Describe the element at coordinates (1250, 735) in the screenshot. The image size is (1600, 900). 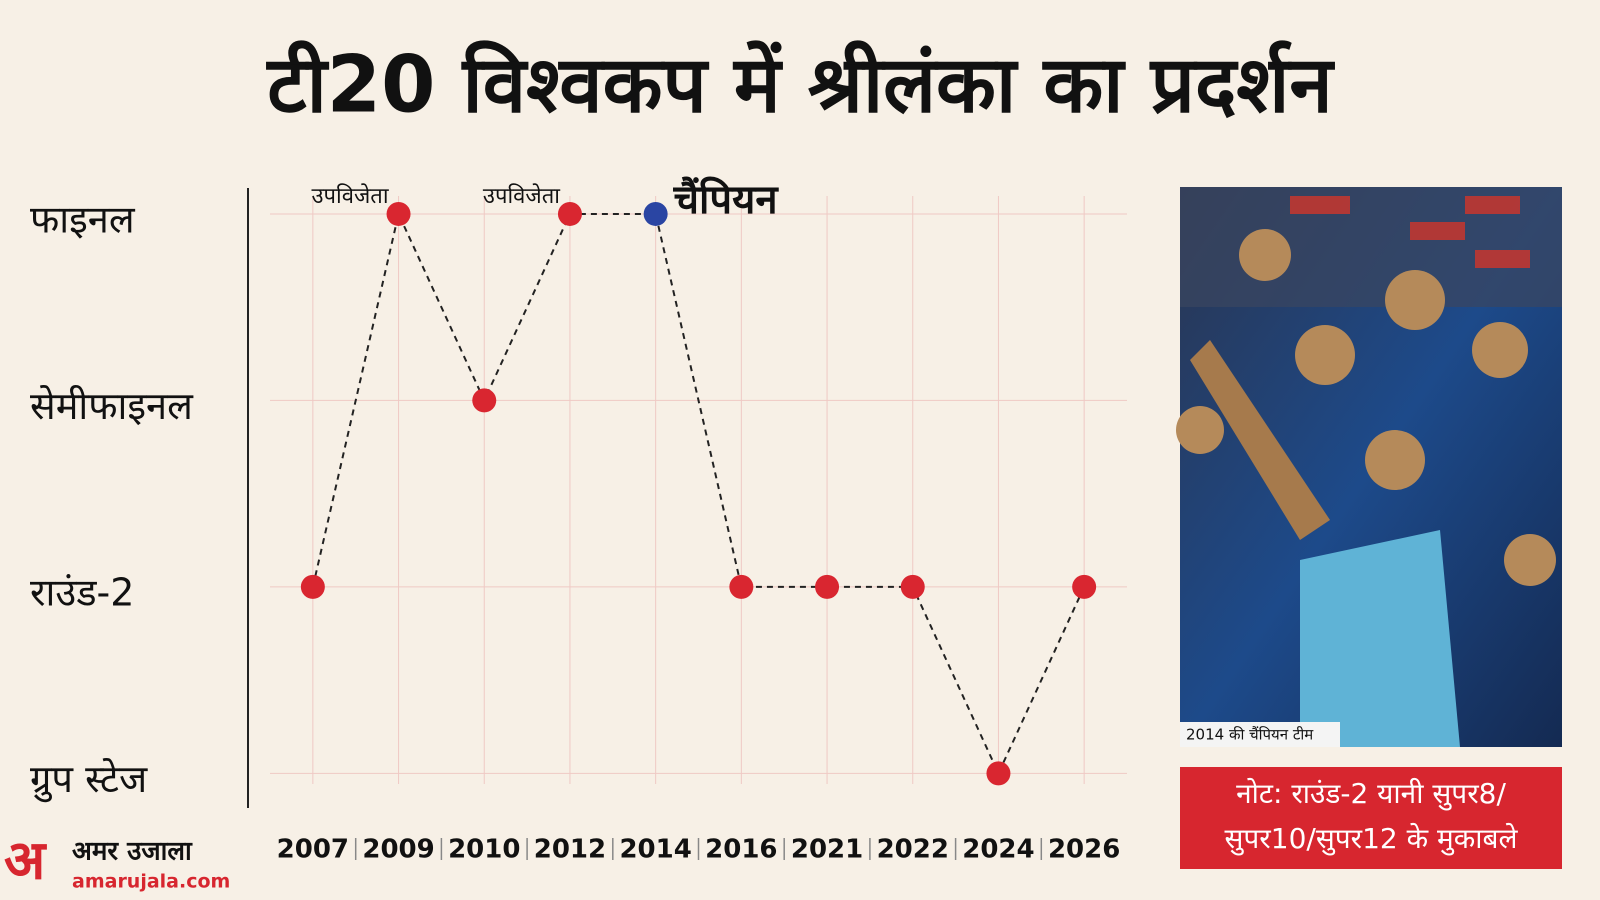
I see `photo-caption: 2014 की चैंपियन टीम` at that location.